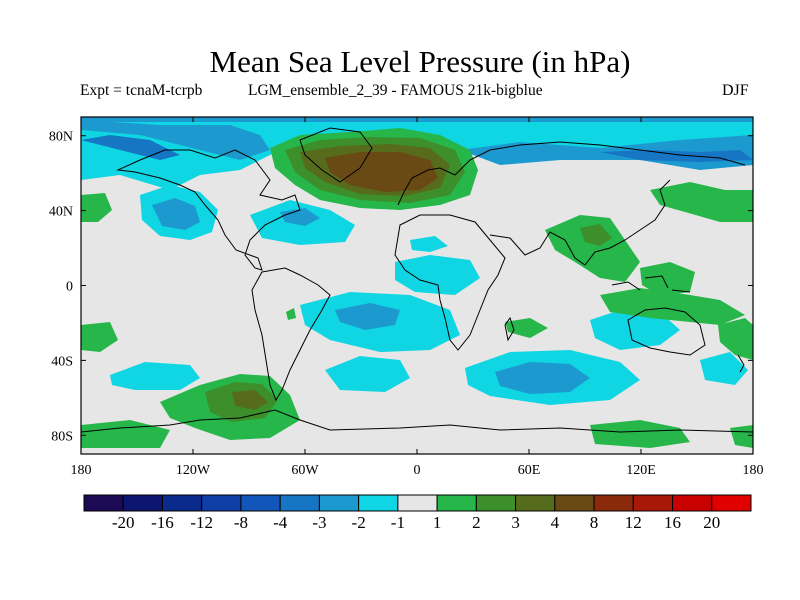 This screenshot has width=800, height=600. What do you see at coordinates (208, 210) in the screenshot?
I see `north-america-coast` at bounding box center [208, 210].